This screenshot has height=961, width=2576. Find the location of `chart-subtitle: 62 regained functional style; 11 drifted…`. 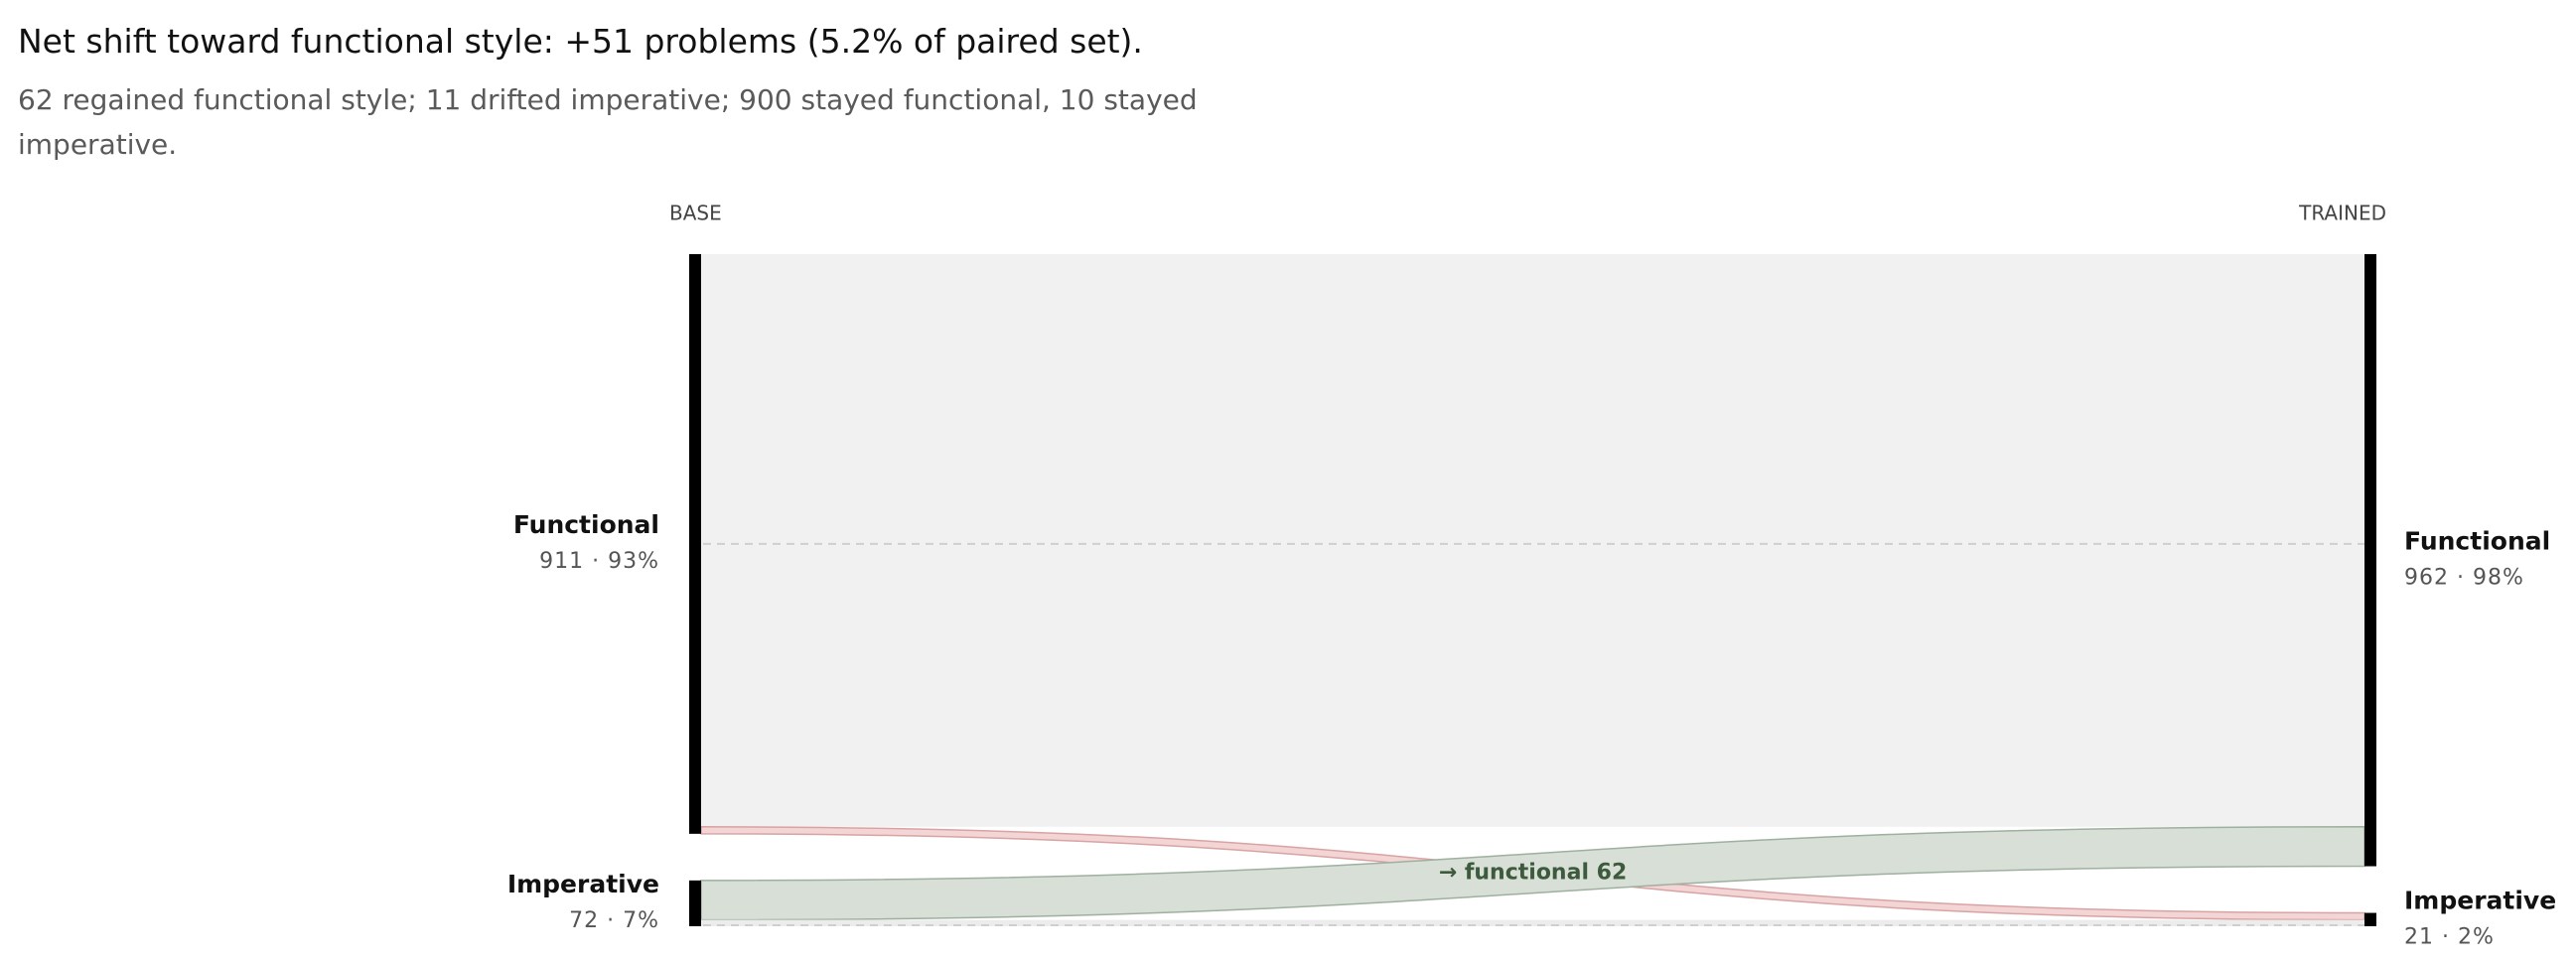

chart-subtitle: 62 regained functional style; 11 drifted… is located at coordinates (608, 122).